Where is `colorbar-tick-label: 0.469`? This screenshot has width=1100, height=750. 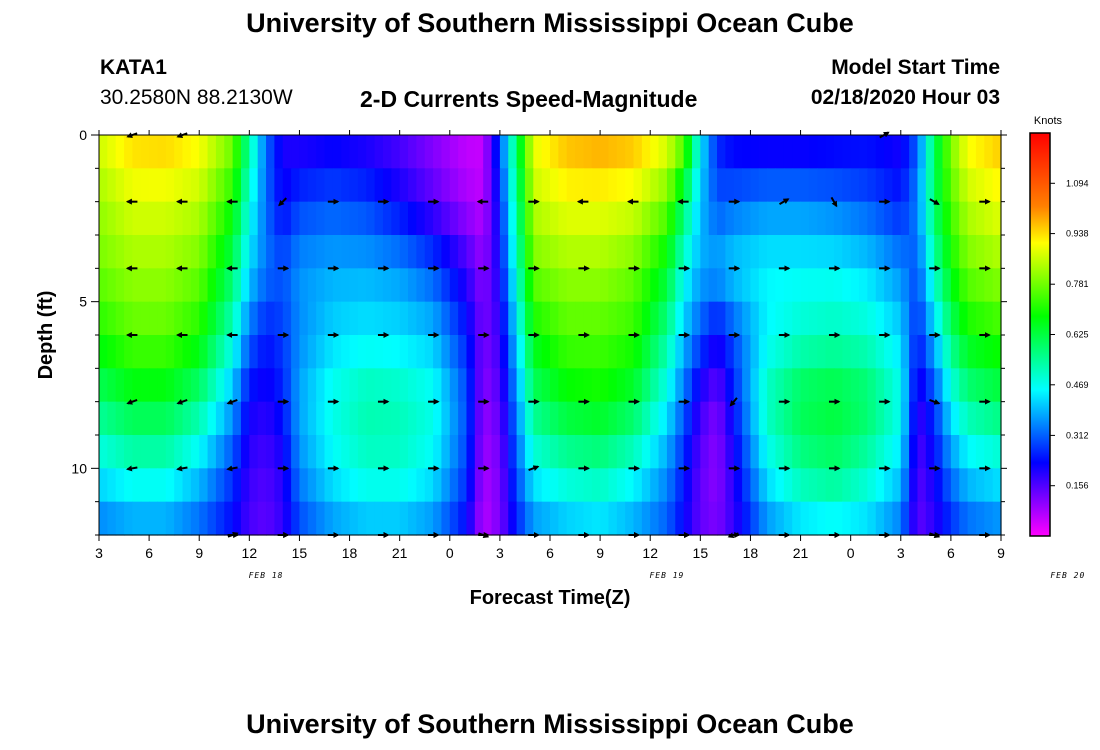 colorbar-tick-label: 0.469 is located at coordinates (1077, 385).